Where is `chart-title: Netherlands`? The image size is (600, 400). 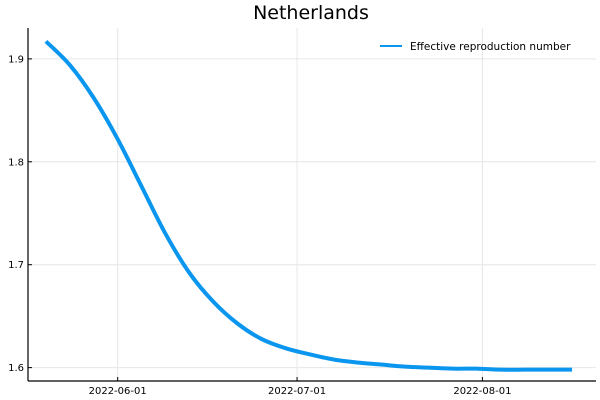
chart-title: Netherlands is located at coordinates (311, 13).